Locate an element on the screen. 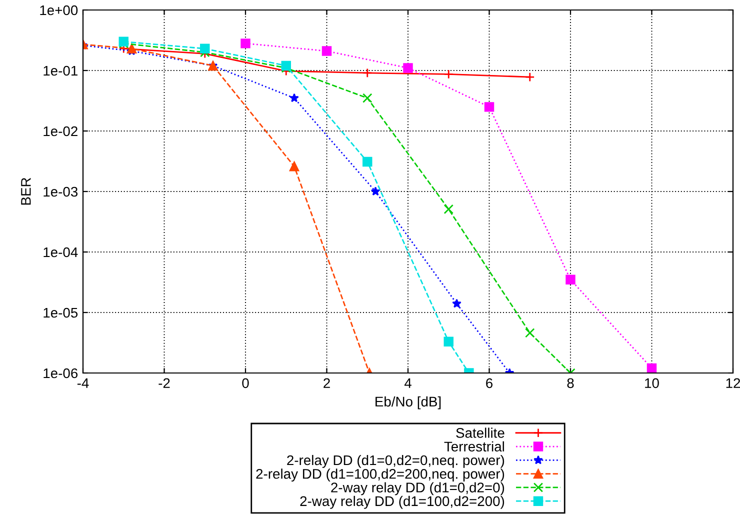  x-tick-label: 0 is located at coordinates (245, 383).